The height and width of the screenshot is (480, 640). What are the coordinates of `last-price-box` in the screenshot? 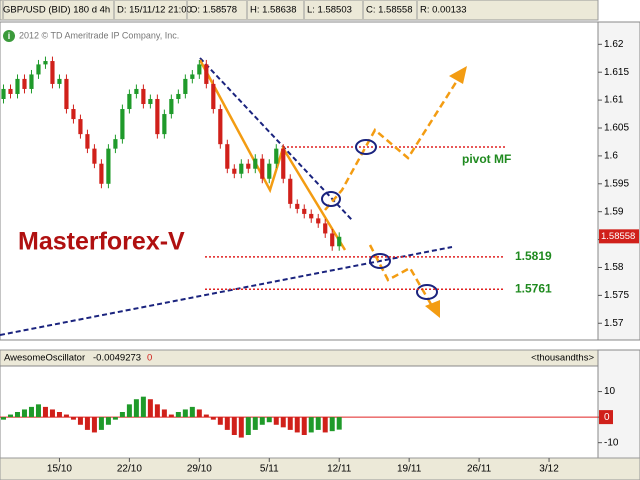 It's located at (619, 236).